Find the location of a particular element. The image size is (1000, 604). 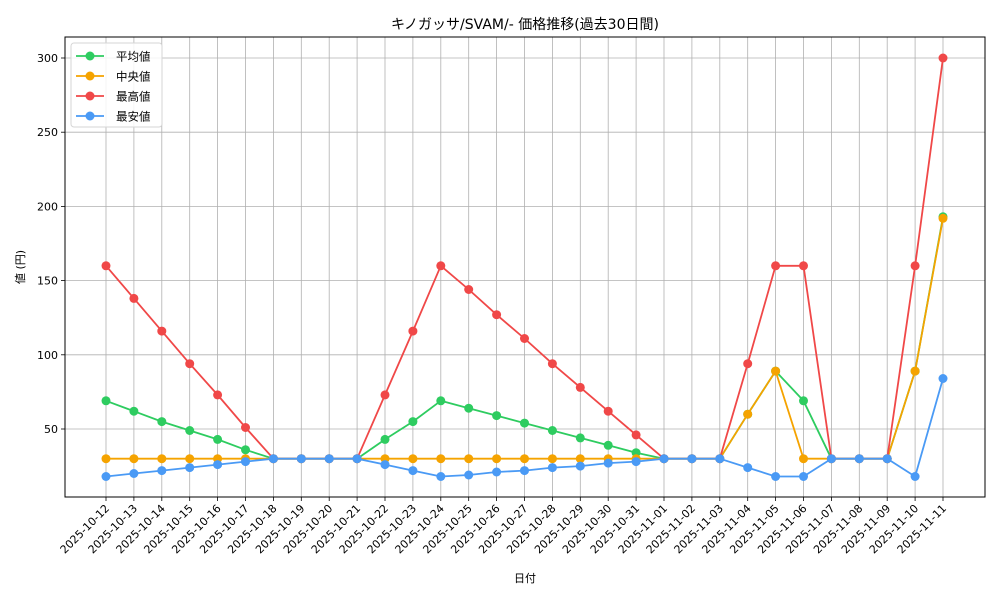

y-tick-label: 200 is located at coordinates (47, 206).